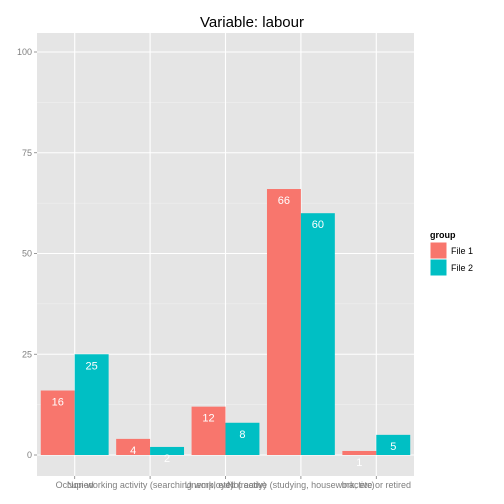 The height and width of the screenshot is (504, 504). I want to click on data-label: 25, so click(92, 366).